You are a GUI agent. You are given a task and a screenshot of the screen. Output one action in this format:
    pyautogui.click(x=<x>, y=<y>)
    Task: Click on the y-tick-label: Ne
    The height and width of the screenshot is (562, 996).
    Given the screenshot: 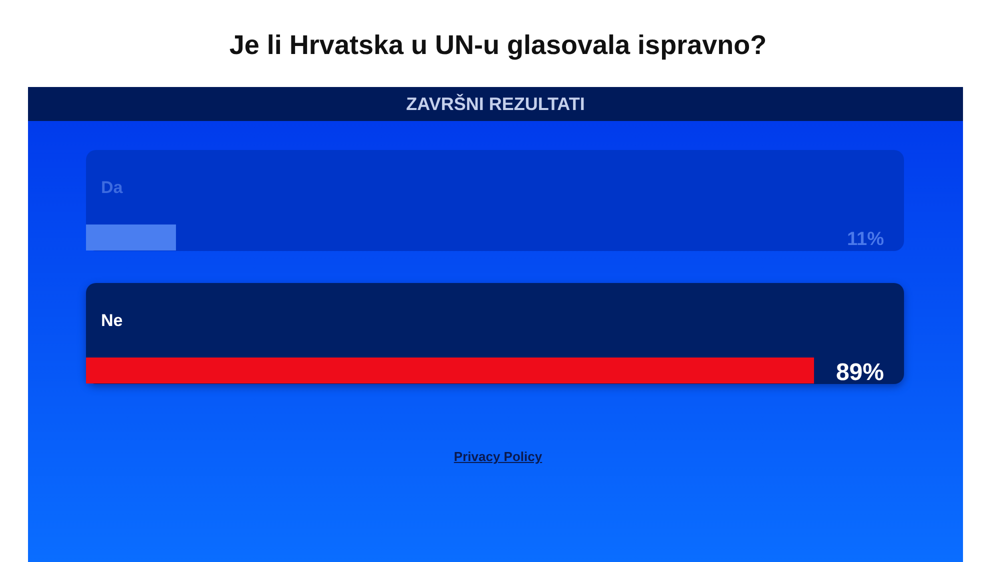 What is the action you would take?
    pyautogui.click(x=112, y=320)
    